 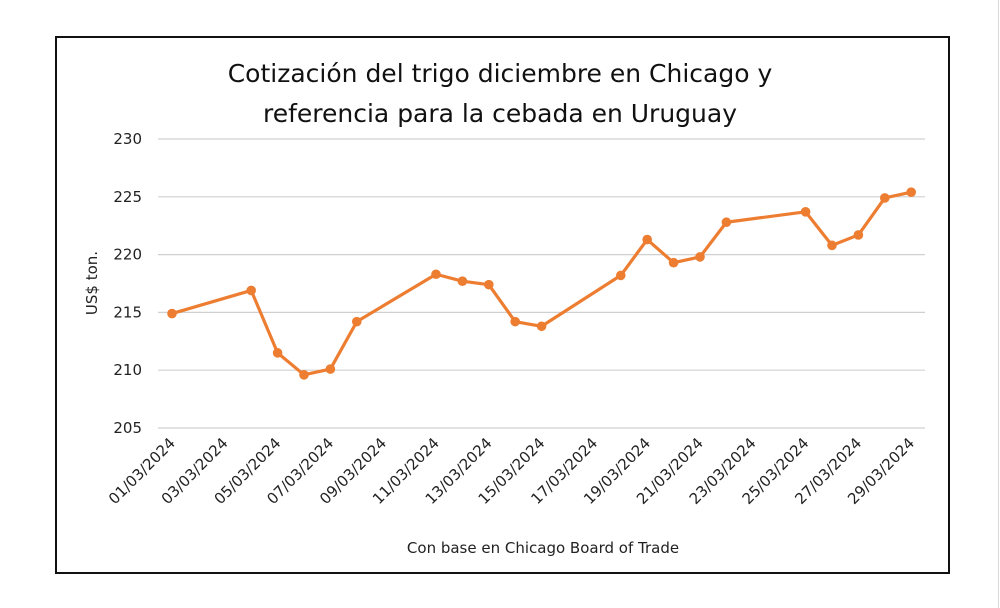 What do you see at coordinates (543, 548) in the screenshot?
I see `x-axis-label: Con base en Chicago Board of Trade` at bounding box center [543, 548].